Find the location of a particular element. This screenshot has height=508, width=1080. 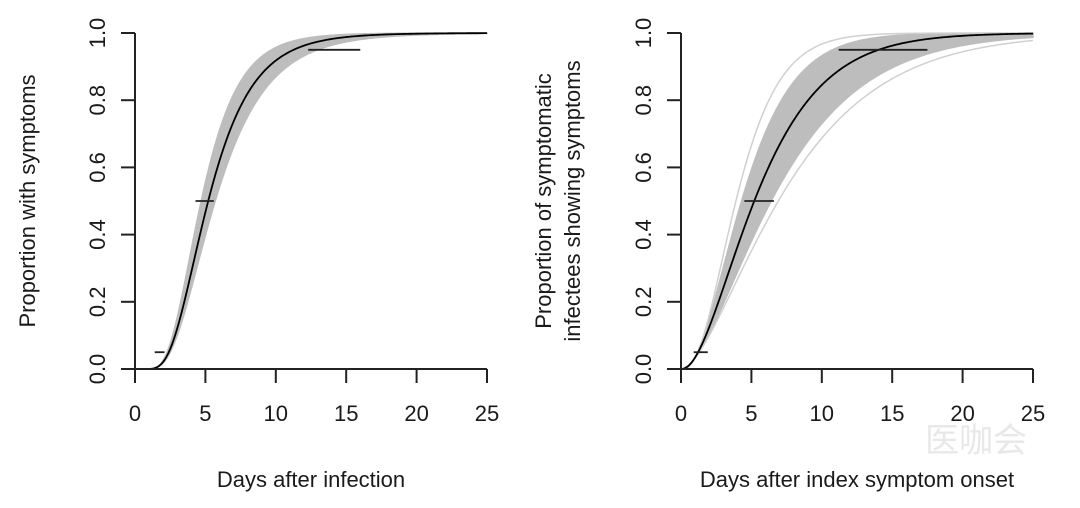

x-axis-title-right: Days after index symptom onset is located at coordinates (857, 479).